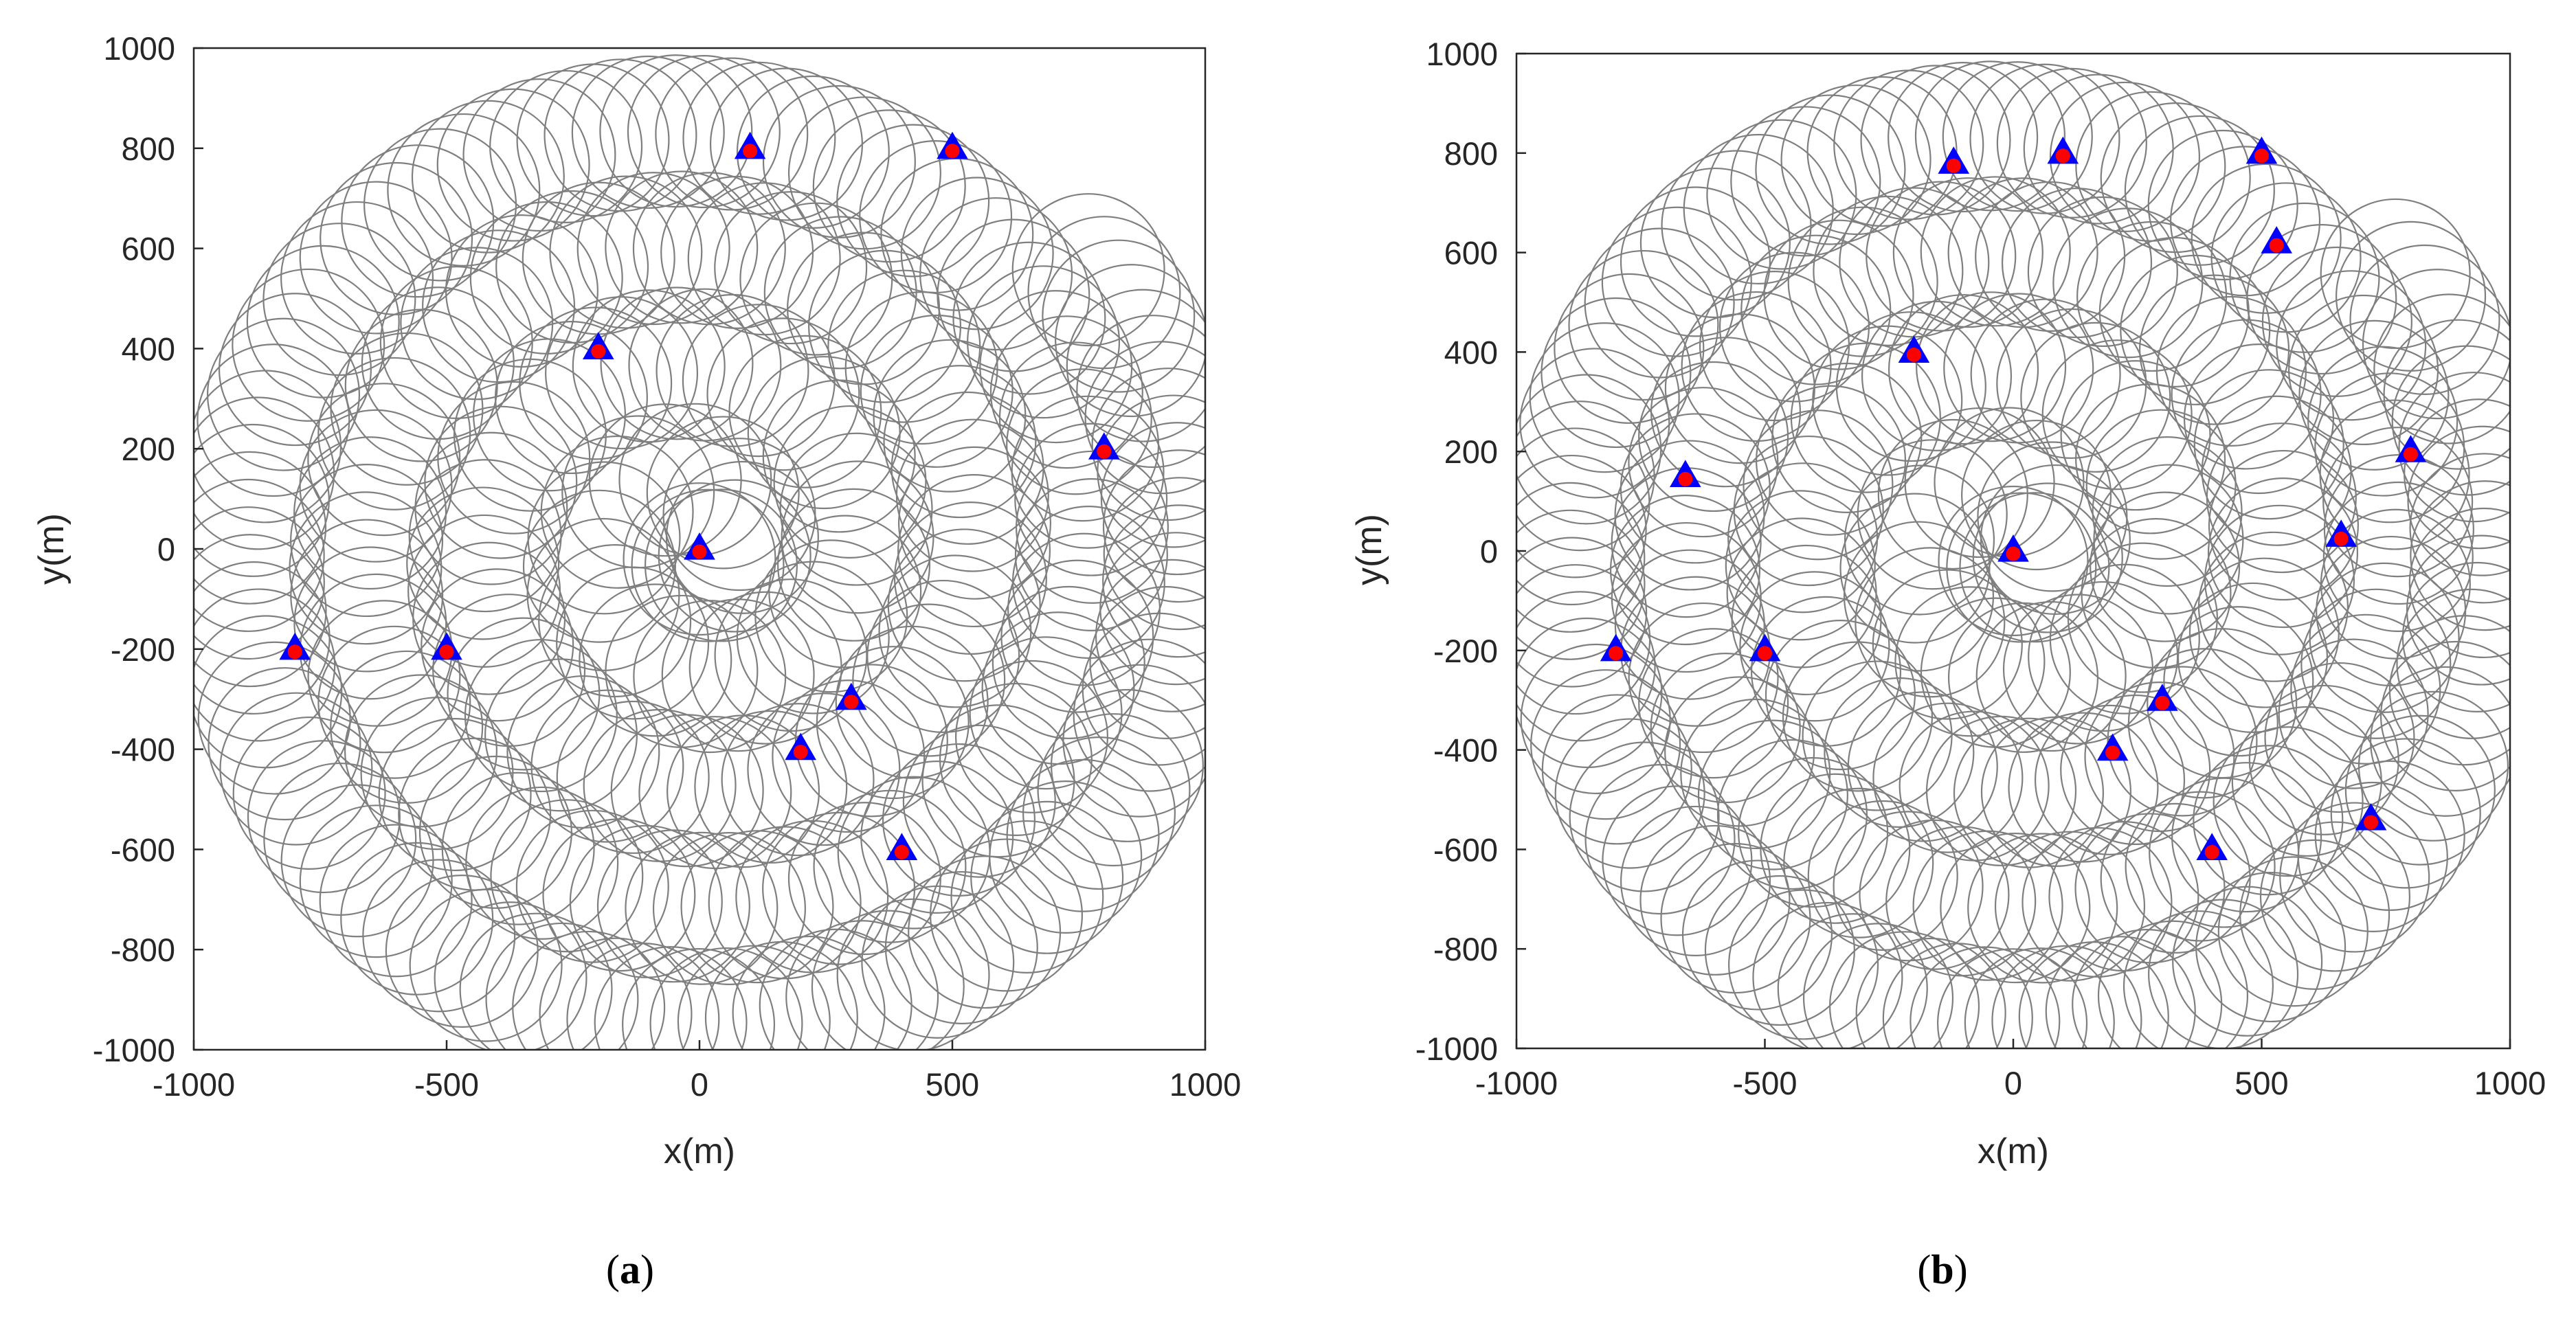 Image resolution: width=2576 pixels, height=1317 pixels. What do you see at coordinates (697, 1071) in the screenshot?
I see `xticks-a: -1000 -500 0 500 1000` at bounding box center [697, 1071].